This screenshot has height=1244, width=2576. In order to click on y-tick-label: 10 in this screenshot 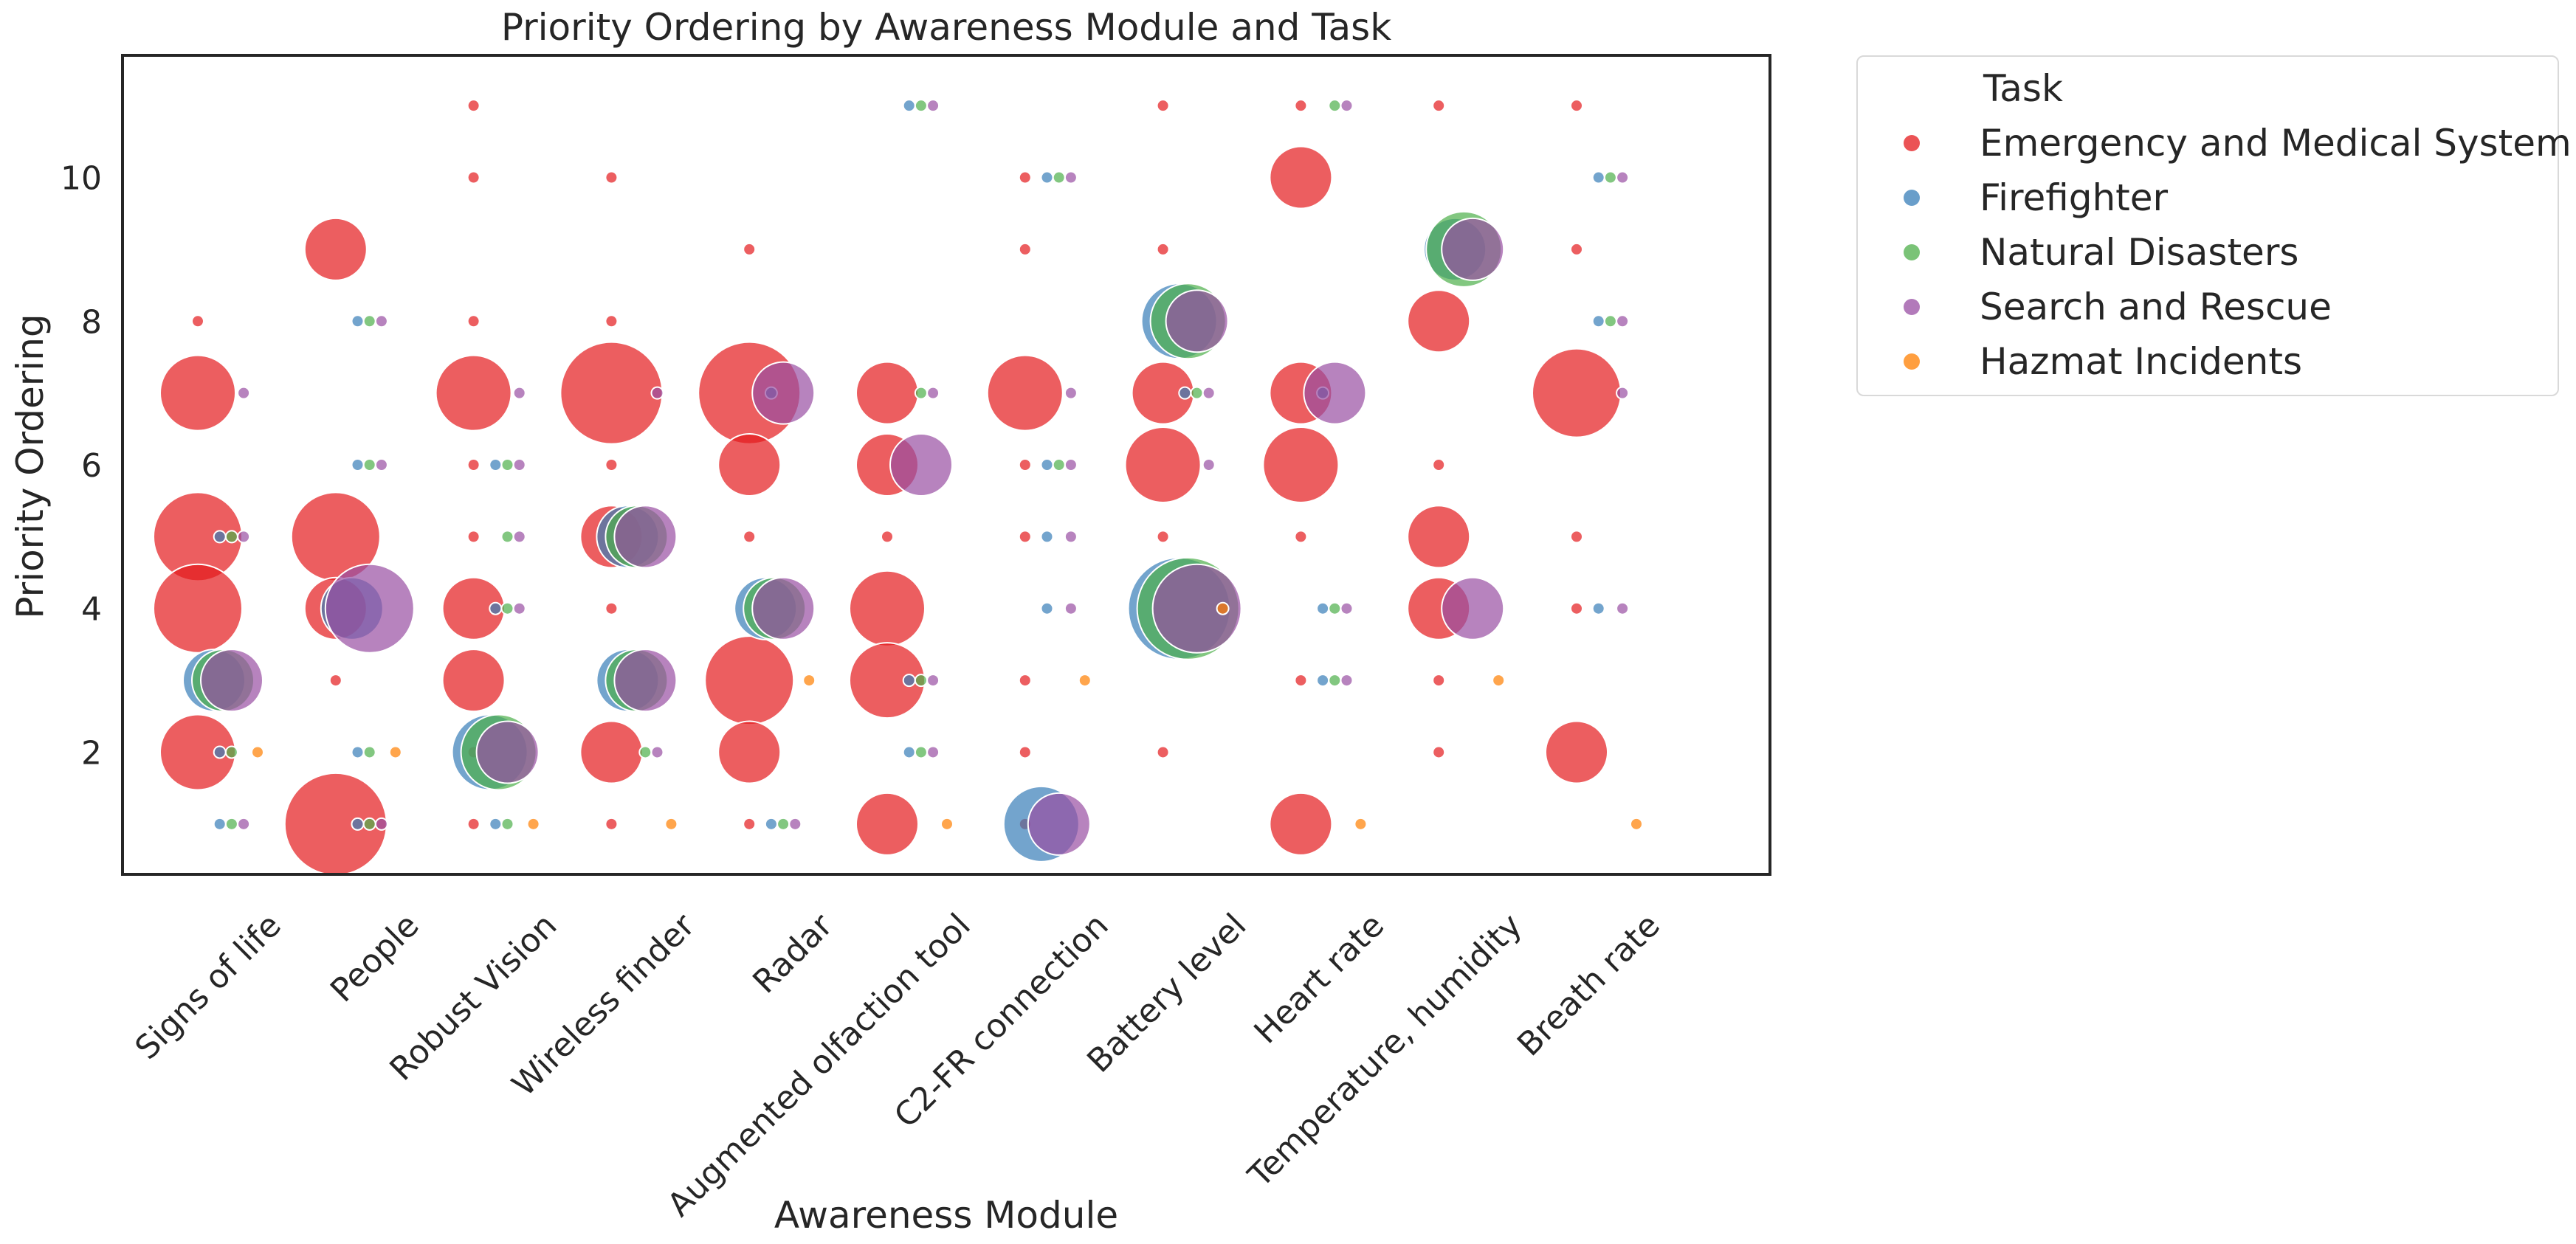, I will do `click(81, 179)`.